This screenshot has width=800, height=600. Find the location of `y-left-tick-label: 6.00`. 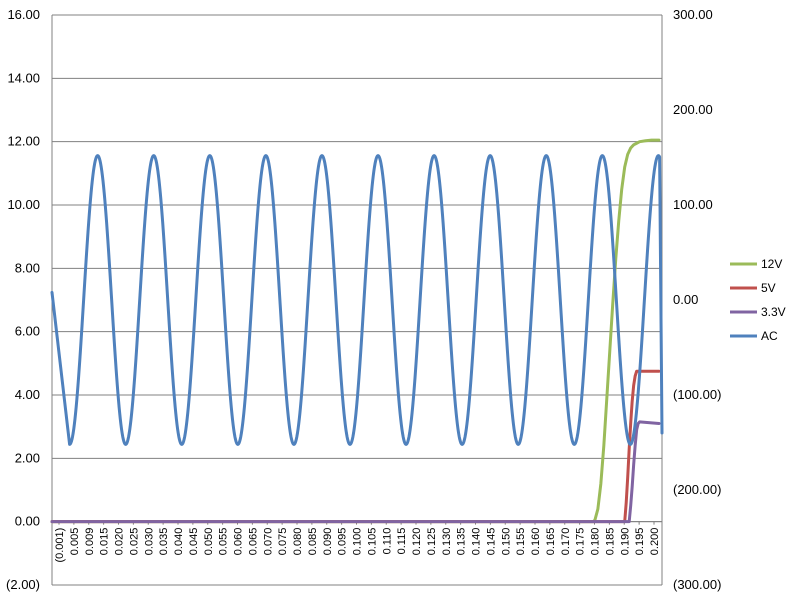

y-left-tick-label: 6.00 is located at coordinates (27, 331).